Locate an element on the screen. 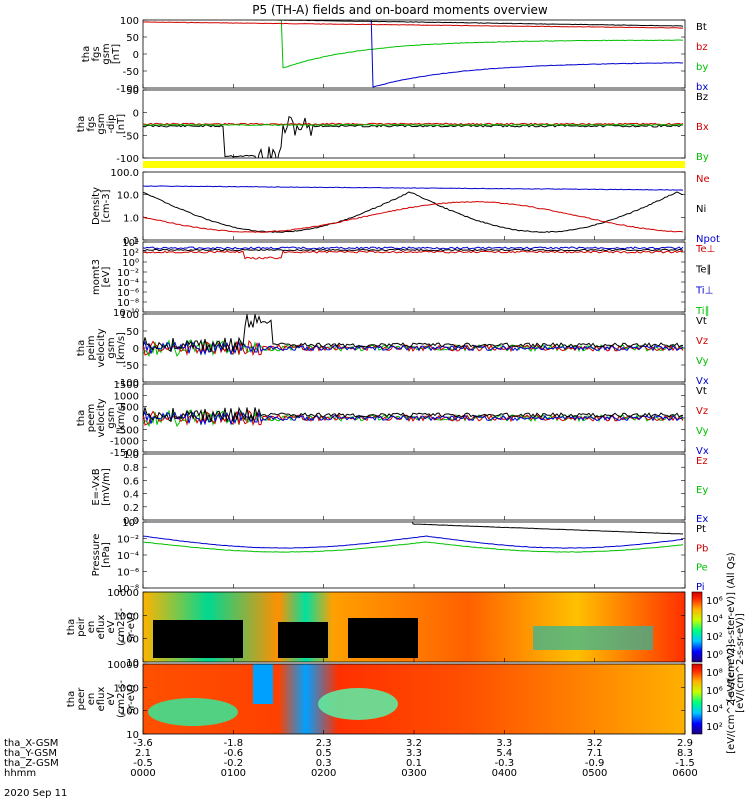 Image resolution: width=750 pixels, height=800 pixels. pe-trace is located at coordinates (413, 547).